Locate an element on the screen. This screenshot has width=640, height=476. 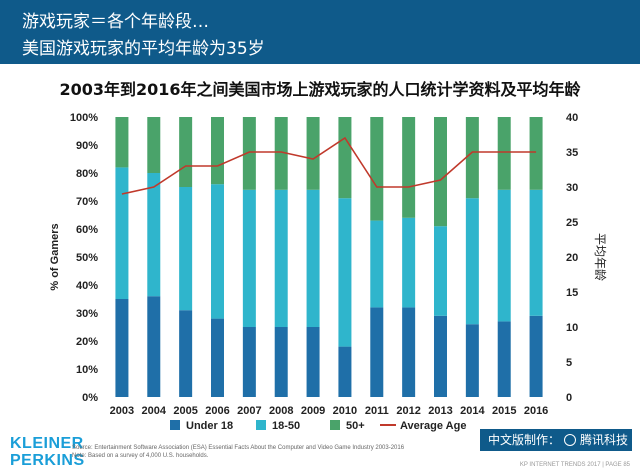
y-tick-label: 30% is located at coordinates (87, 314).